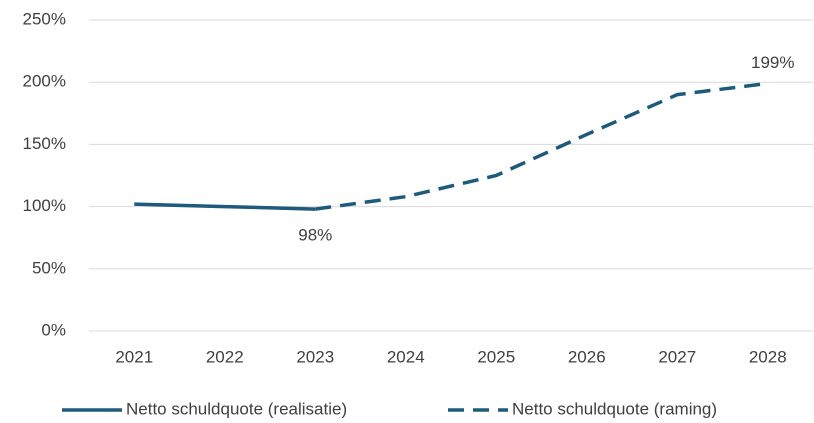  I want to click on legend-label: Netto schuldquote (raming), so click(614, 408).